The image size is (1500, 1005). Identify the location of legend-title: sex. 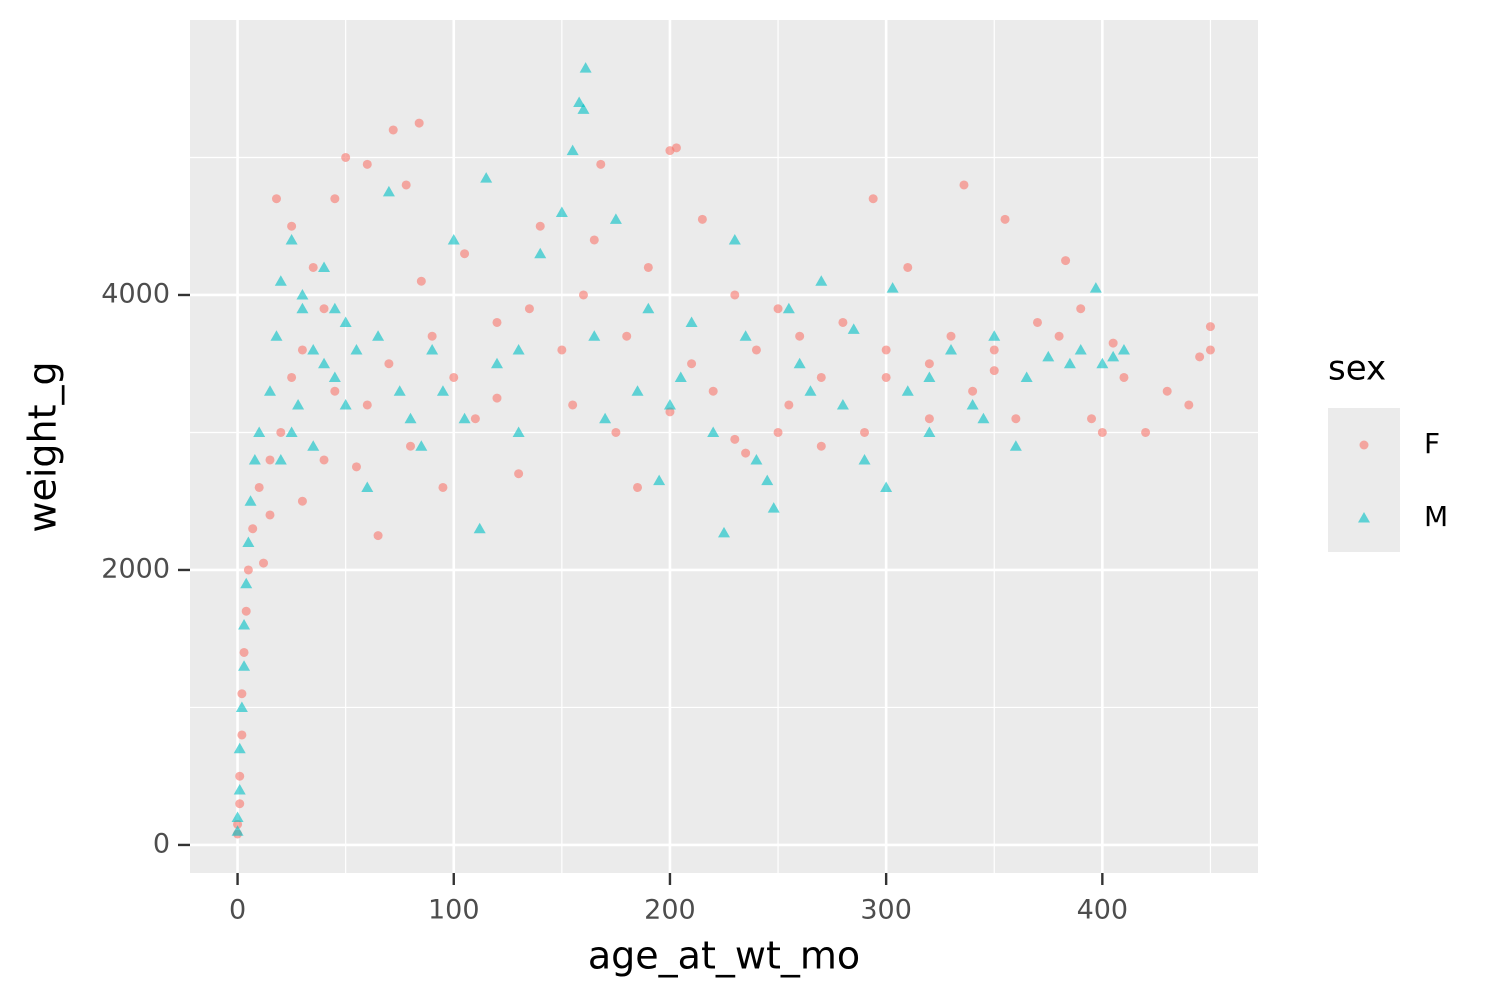
(1357, 369).